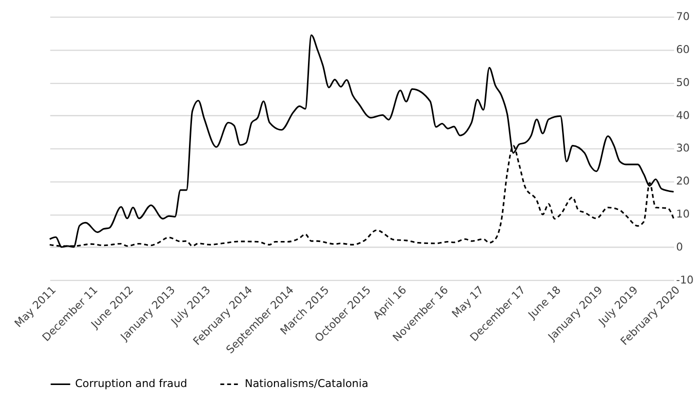 The image size is (699, 393). What do you see at coordinates (683, 181) in the screenshot?
I see `y-tick-label: 20` at bounding box center [683, 181].